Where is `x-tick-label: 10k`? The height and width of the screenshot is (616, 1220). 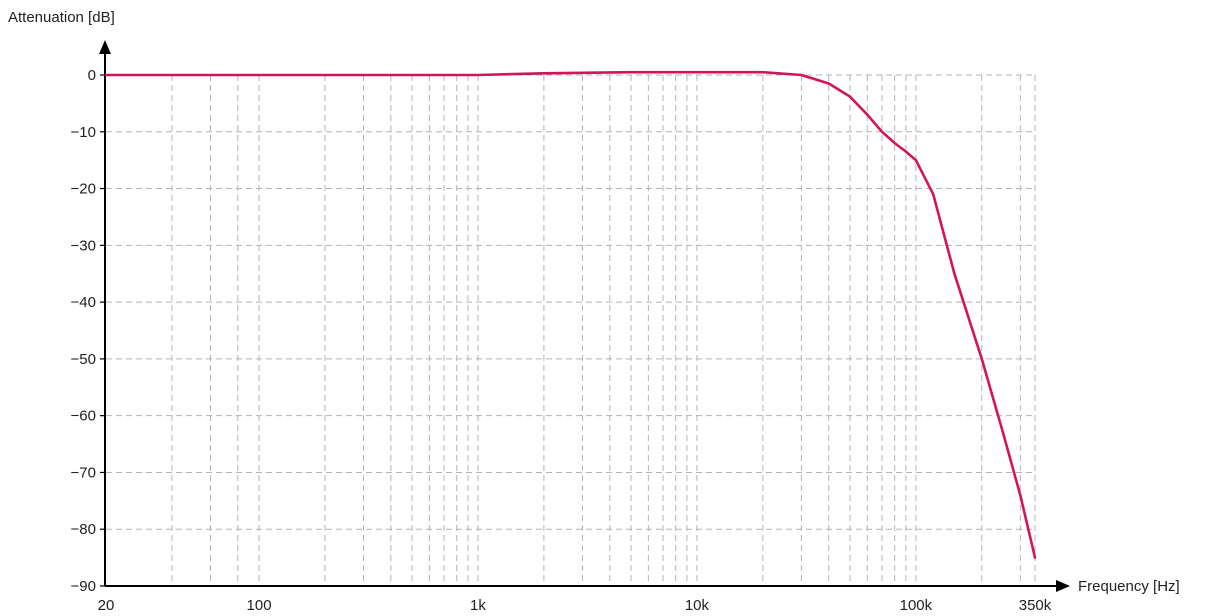 x-tick-label: 10k is located at coordinates (697, 605).